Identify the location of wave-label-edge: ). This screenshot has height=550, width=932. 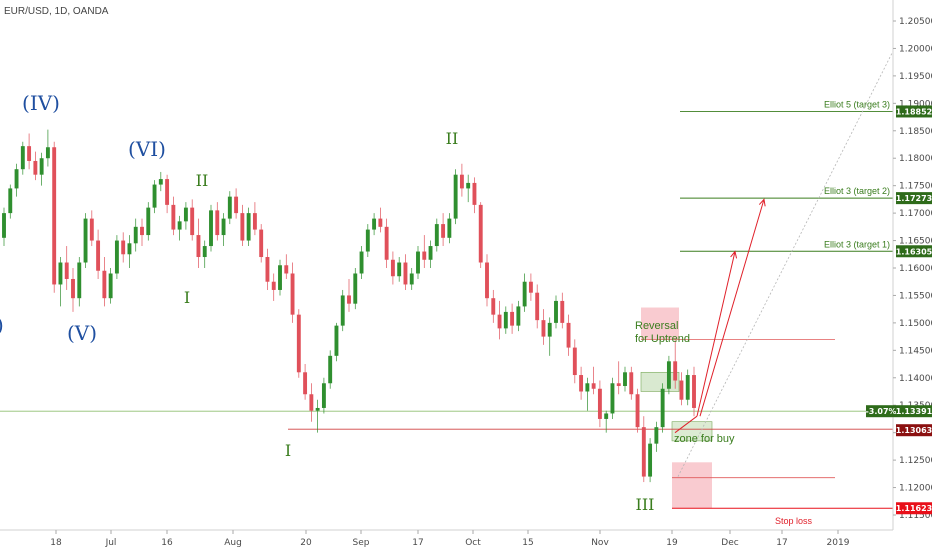
(2, 325).